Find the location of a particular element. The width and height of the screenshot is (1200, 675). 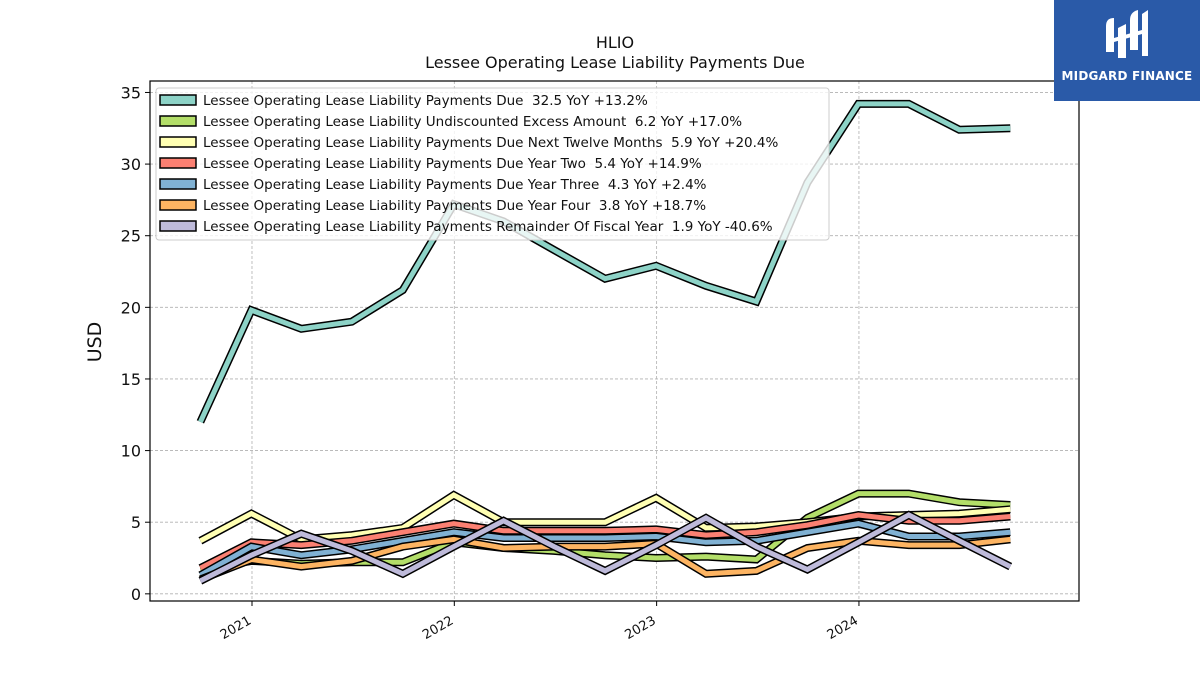

brand-logo: MIDGARD FINANCE is located at coordinates (1127, 50).